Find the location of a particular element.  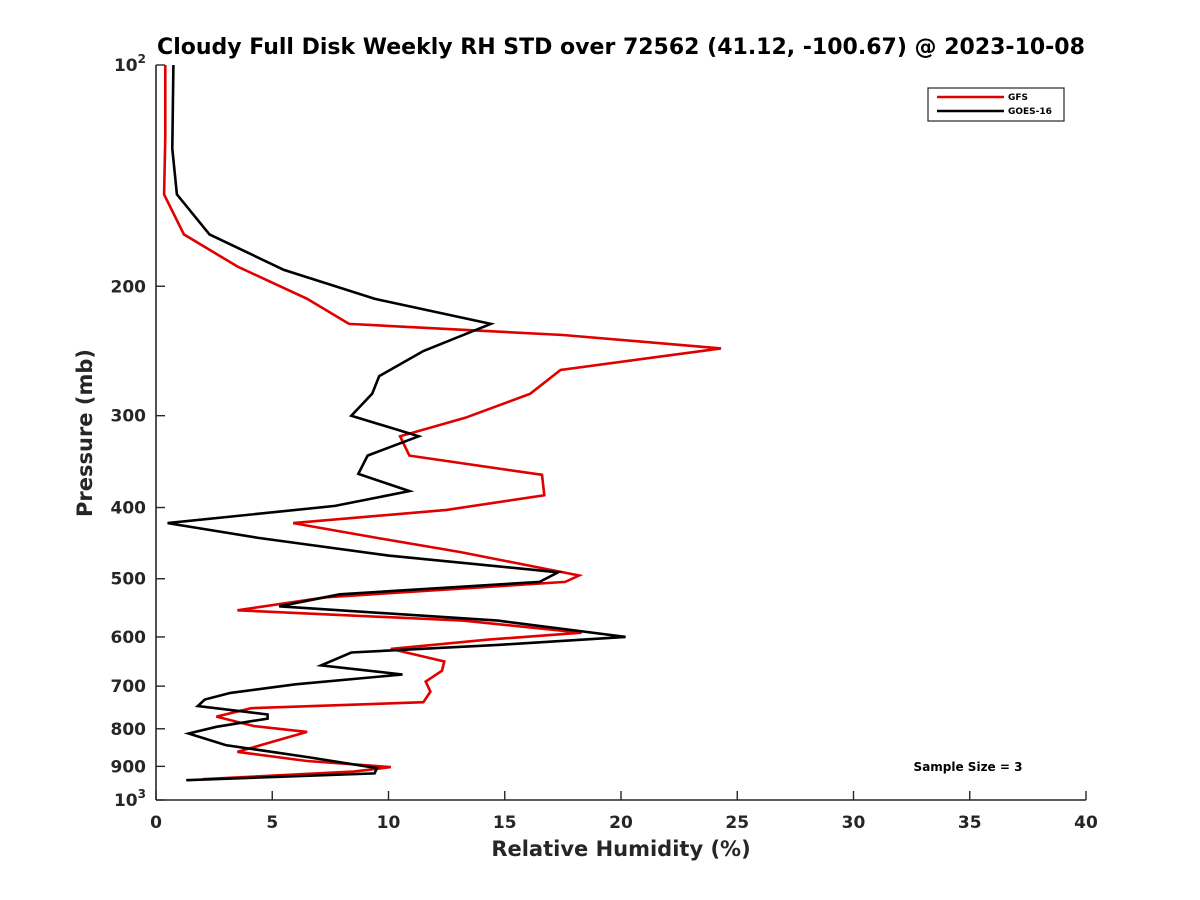

legend-box is located at coordinates (996, 104).